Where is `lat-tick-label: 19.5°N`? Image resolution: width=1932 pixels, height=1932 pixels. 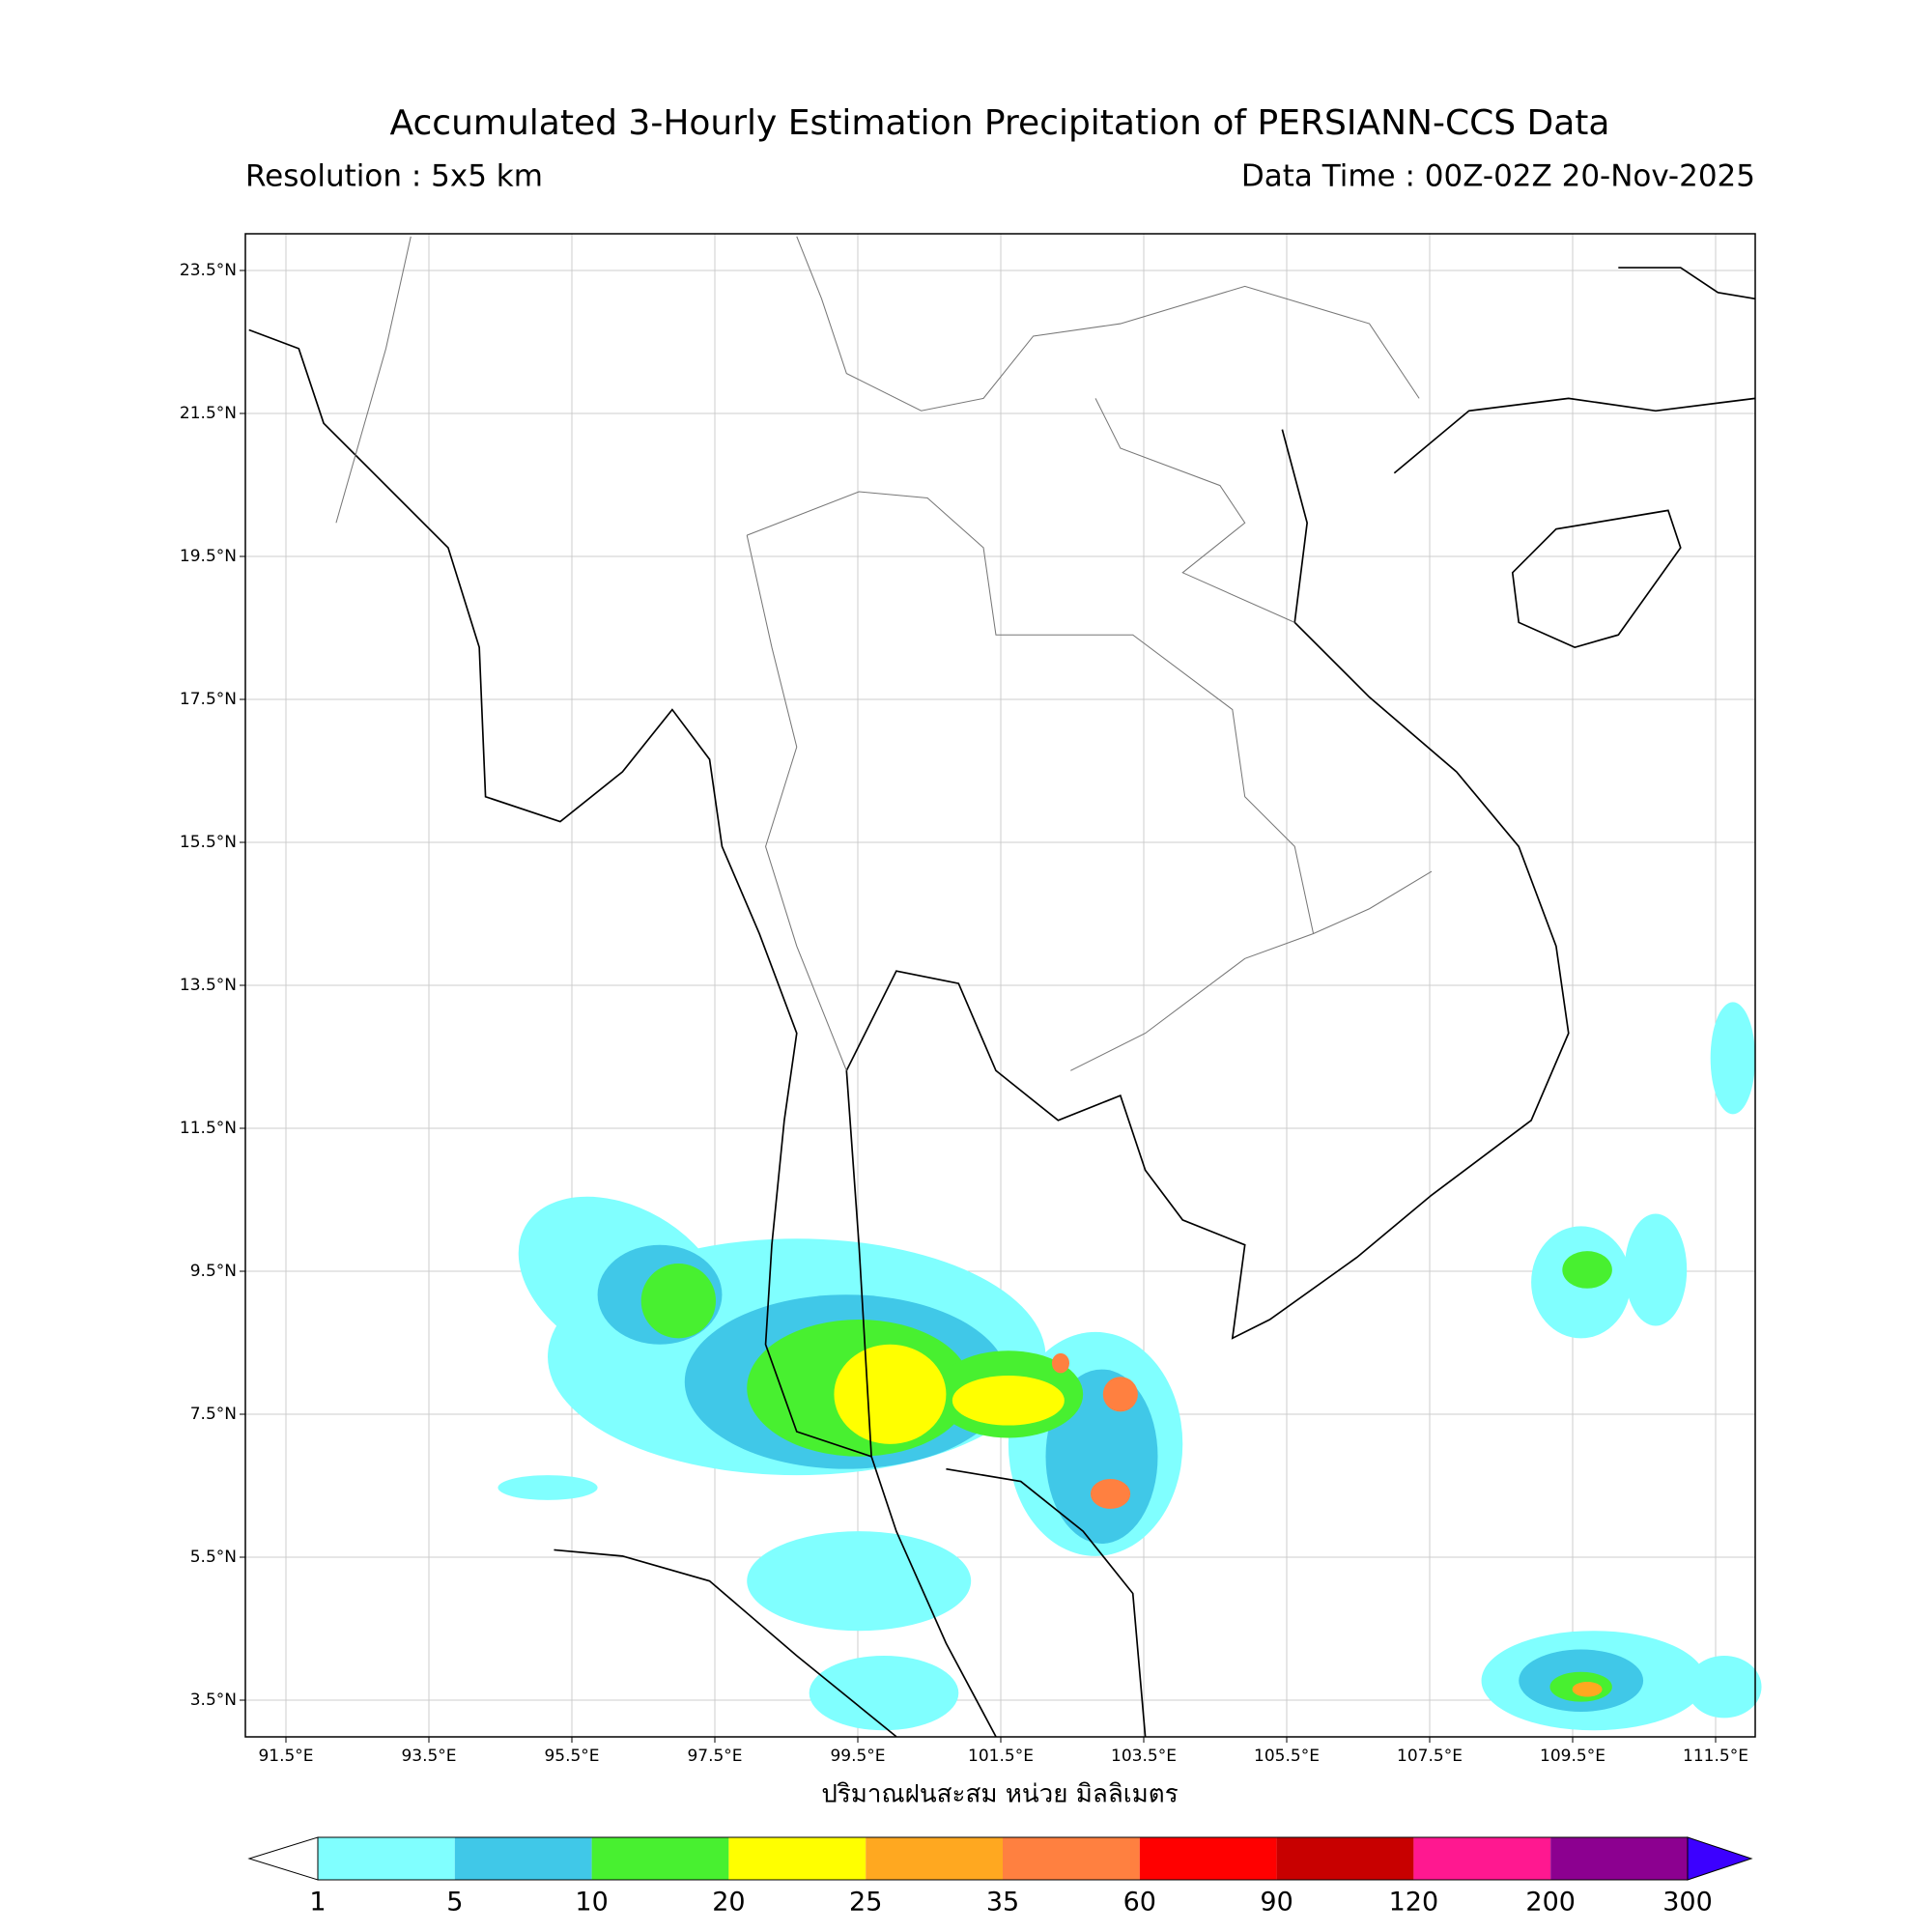 lat-tick-label: 19.5°N is located at coordinates (208, 556).